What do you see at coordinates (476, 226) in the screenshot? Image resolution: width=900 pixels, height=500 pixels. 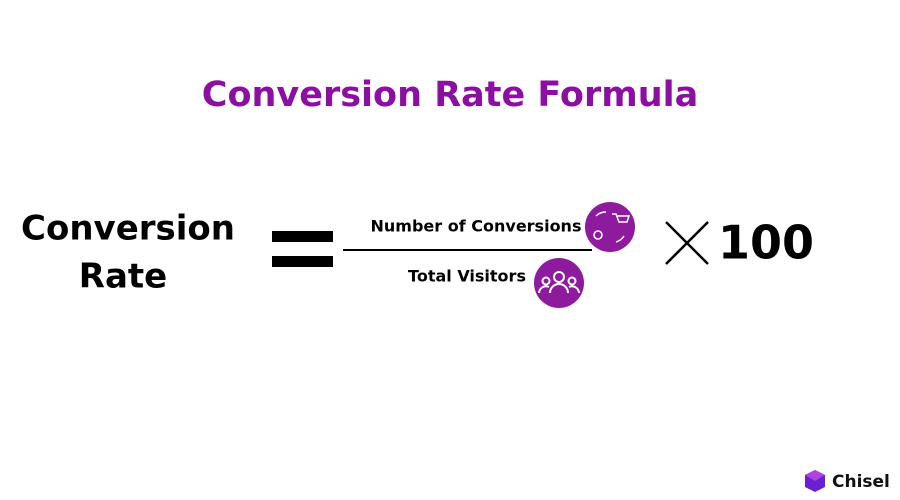 I see `numerator: Number of Conversions` at bounding box center [476, 226].